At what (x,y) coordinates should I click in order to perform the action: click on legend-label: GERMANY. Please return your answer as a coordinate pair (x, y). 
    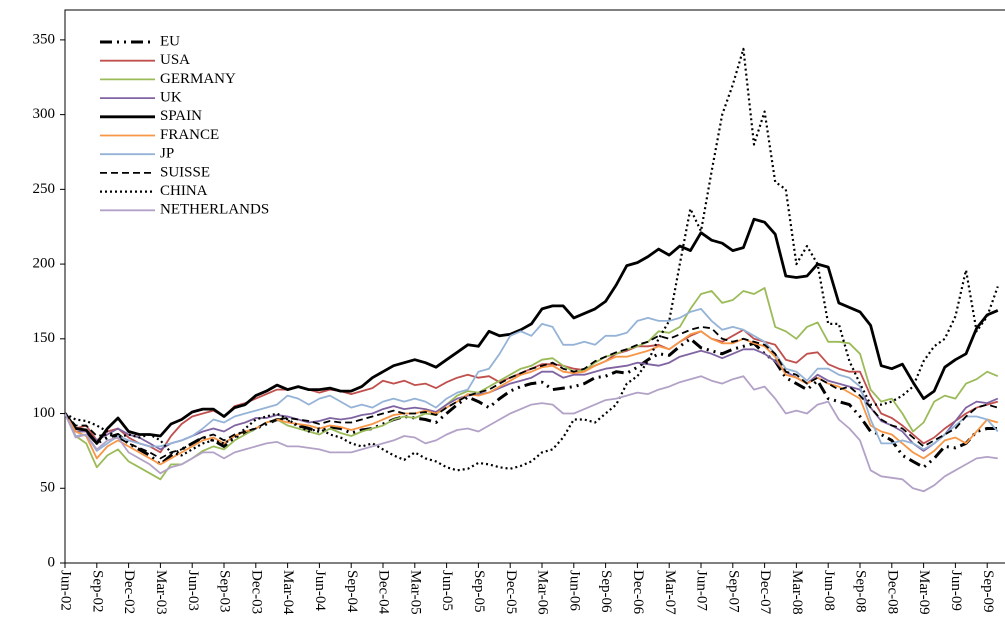
    Looking at the image, I should click on (198, 79).